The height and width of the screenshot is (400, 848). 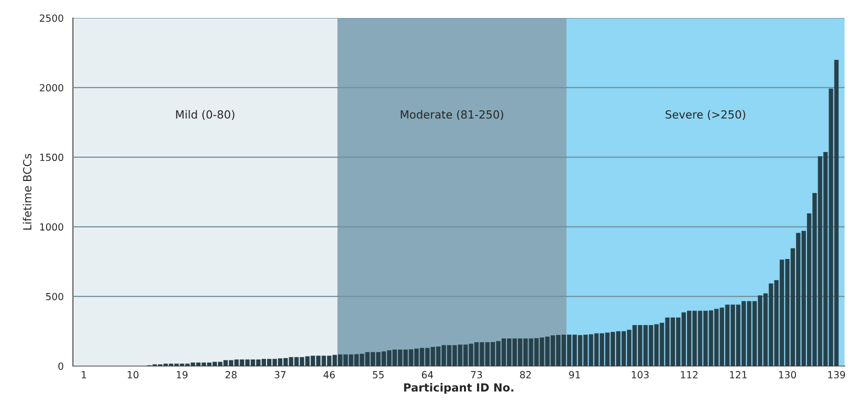 I want to click on x-tick-label: 46, so click(x=329, y=374).